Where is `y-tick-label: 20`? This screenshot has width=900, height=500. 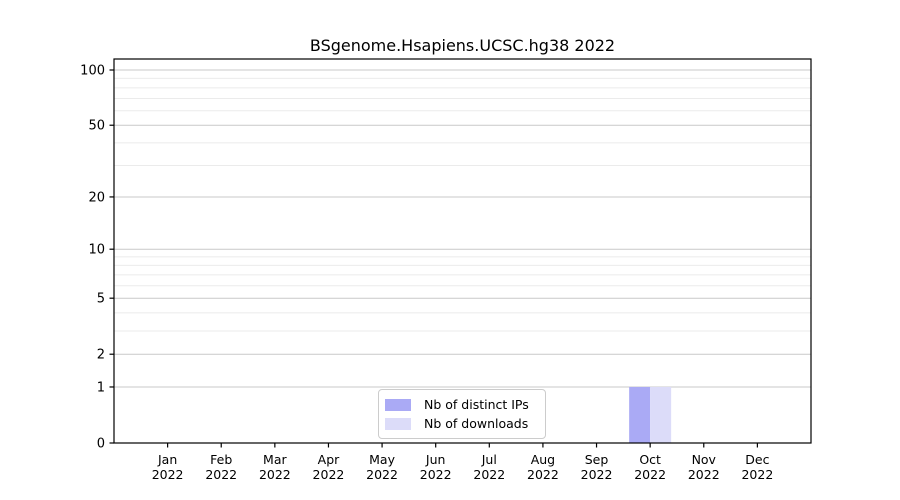 y-tick-label: 20 is located at coordinates (96, 197).